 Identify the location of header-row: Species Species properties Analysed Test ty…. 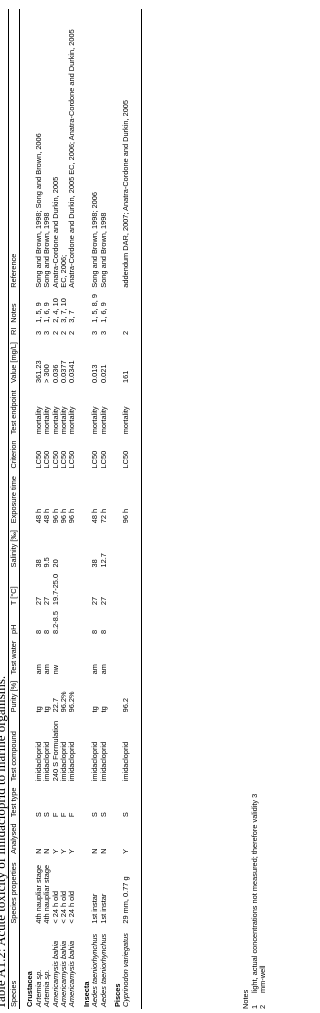
(14, 509).